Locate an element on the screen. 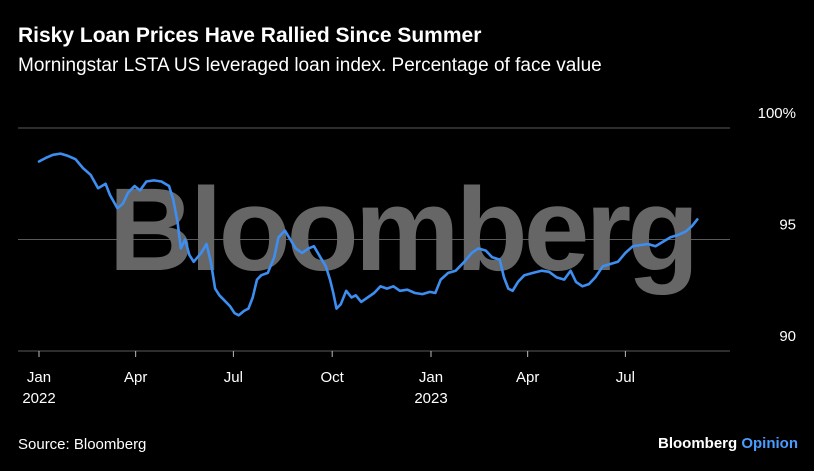 The image size is (814, 471). x-tick-label: Oct is located at coordinates (333, 377).